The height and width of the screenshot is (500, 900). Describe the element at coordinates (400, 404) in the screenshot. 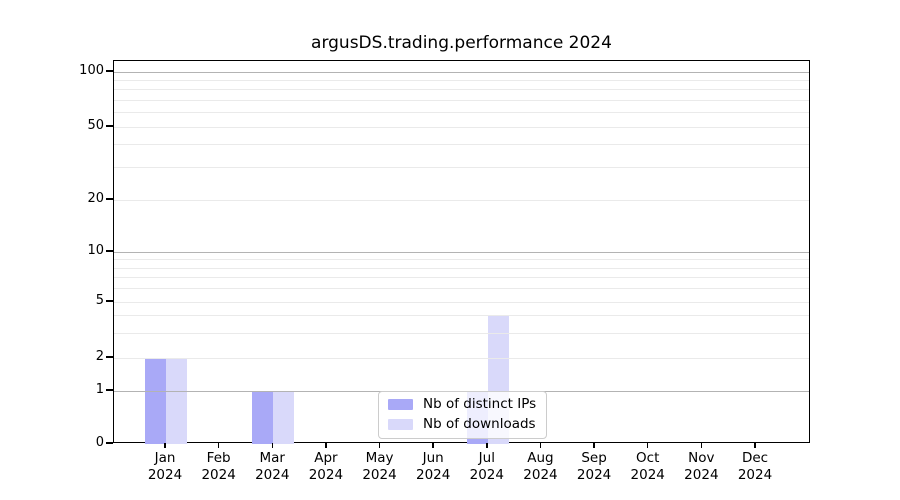

I see `legend-swatch-distinct-ips-icon` at that location.